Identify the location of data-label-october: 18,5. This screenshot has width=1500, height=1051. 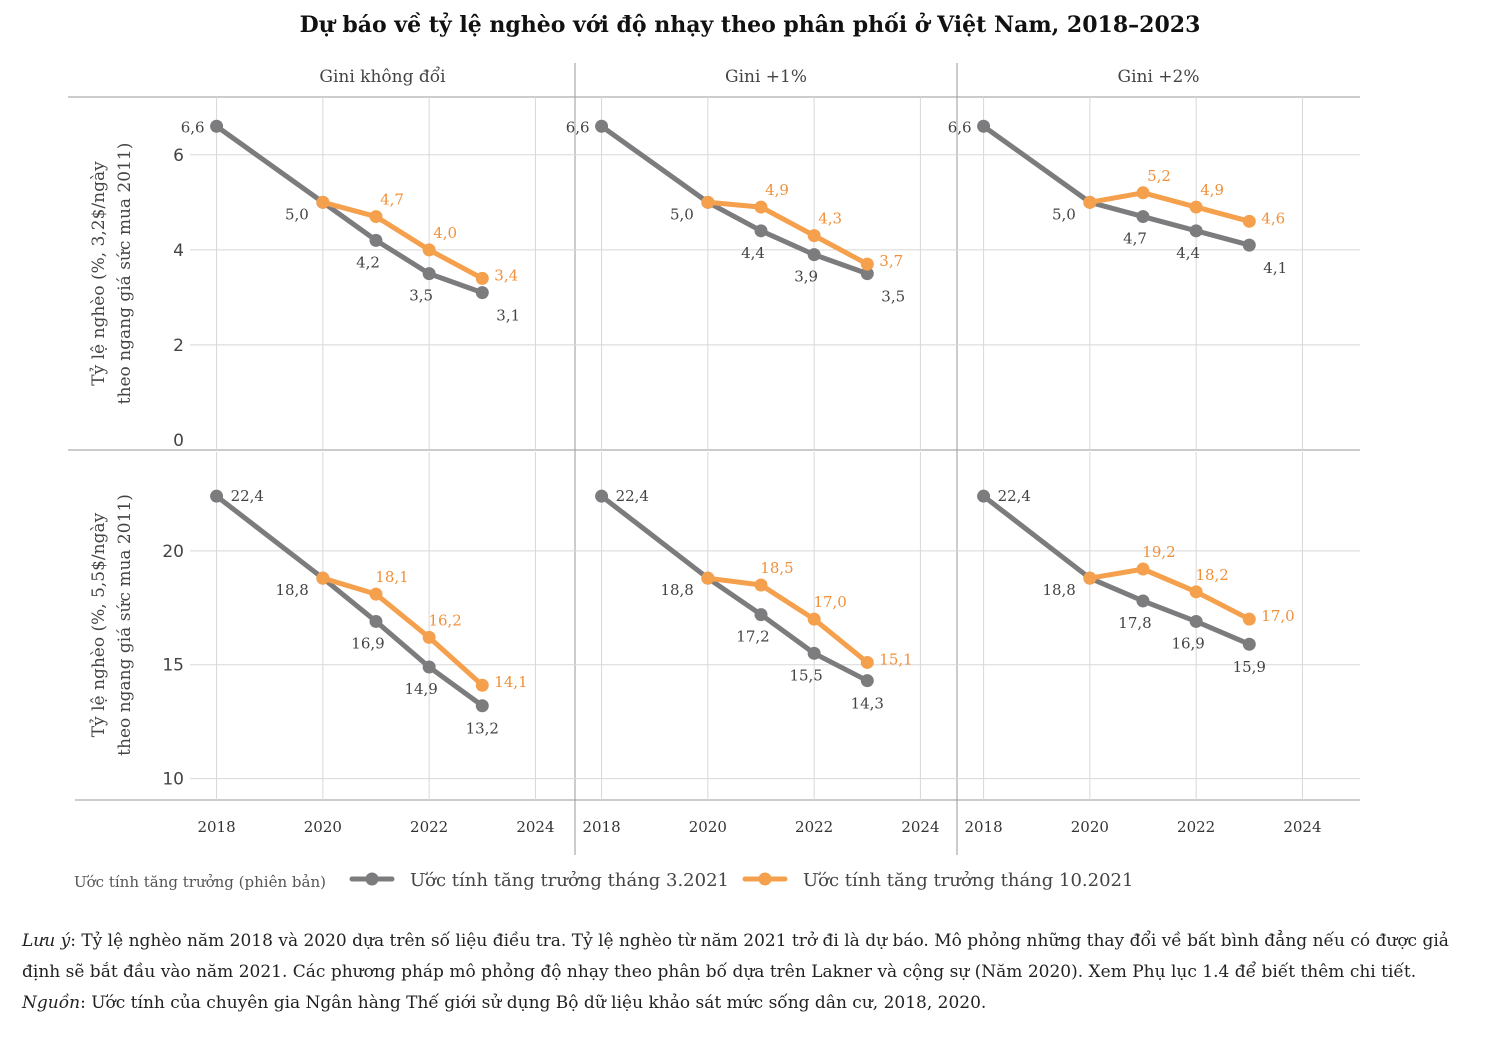
(776, 568).